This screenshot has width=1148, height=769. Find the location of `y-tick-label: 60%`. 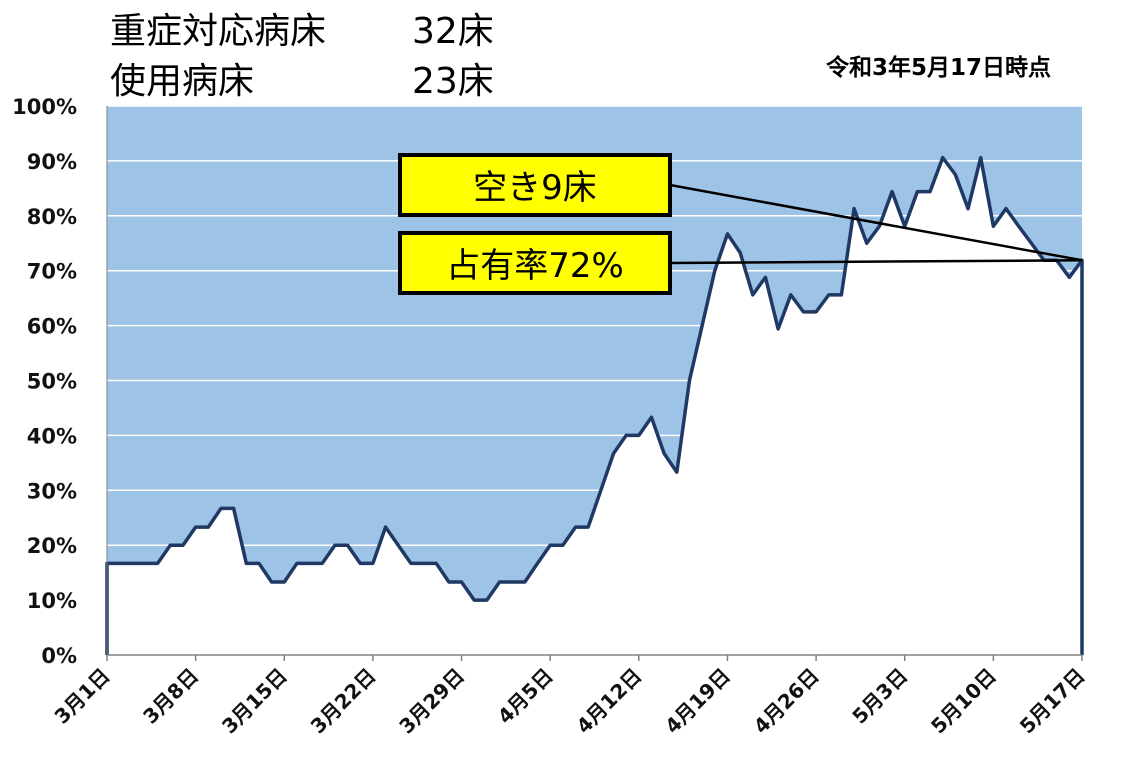

y-tick-label: 60% is located at coordinates (52, 327).